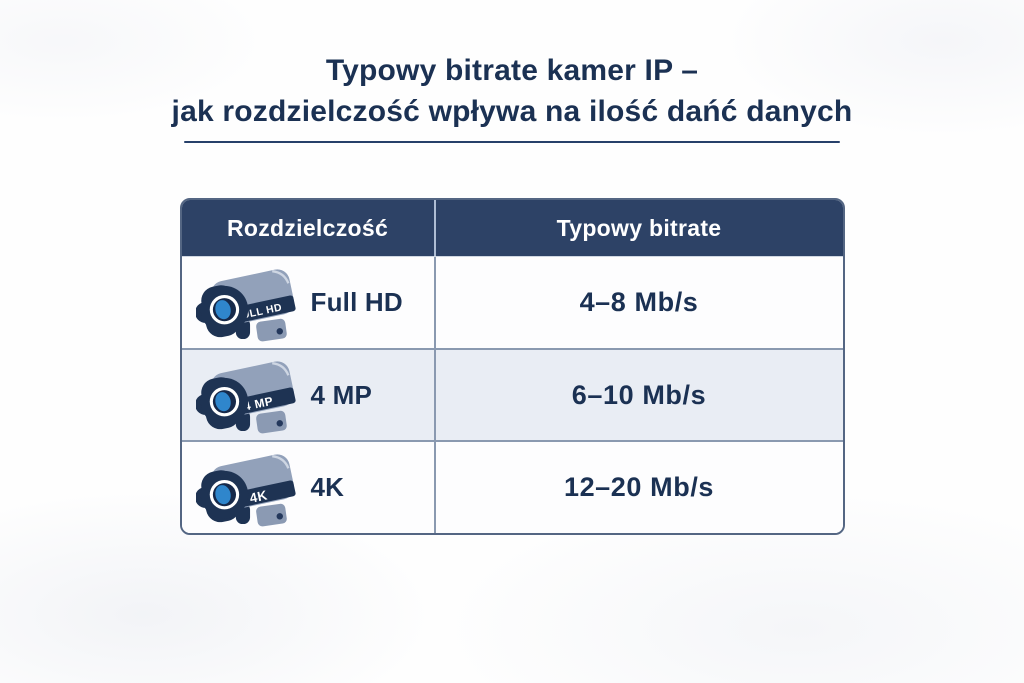 The width and height of the screenshot is (1024, 683). Describe the element at coordinates (309, 302) in the screenshot. I see `resolution-cell: FULL HD Full HD` at that location.